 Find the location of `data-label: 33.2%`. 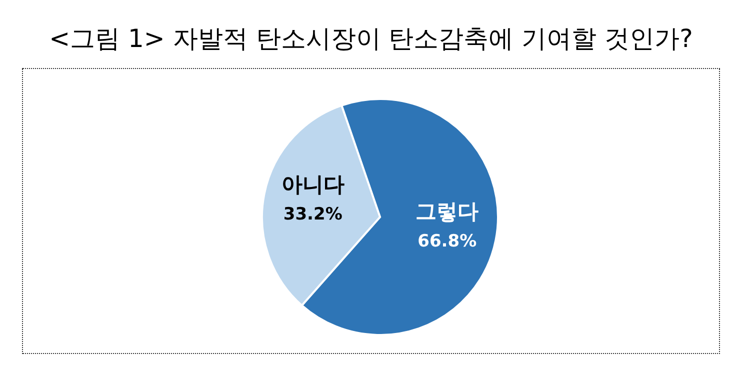

data-label: 33.2% is located at coordinates (312, 214).